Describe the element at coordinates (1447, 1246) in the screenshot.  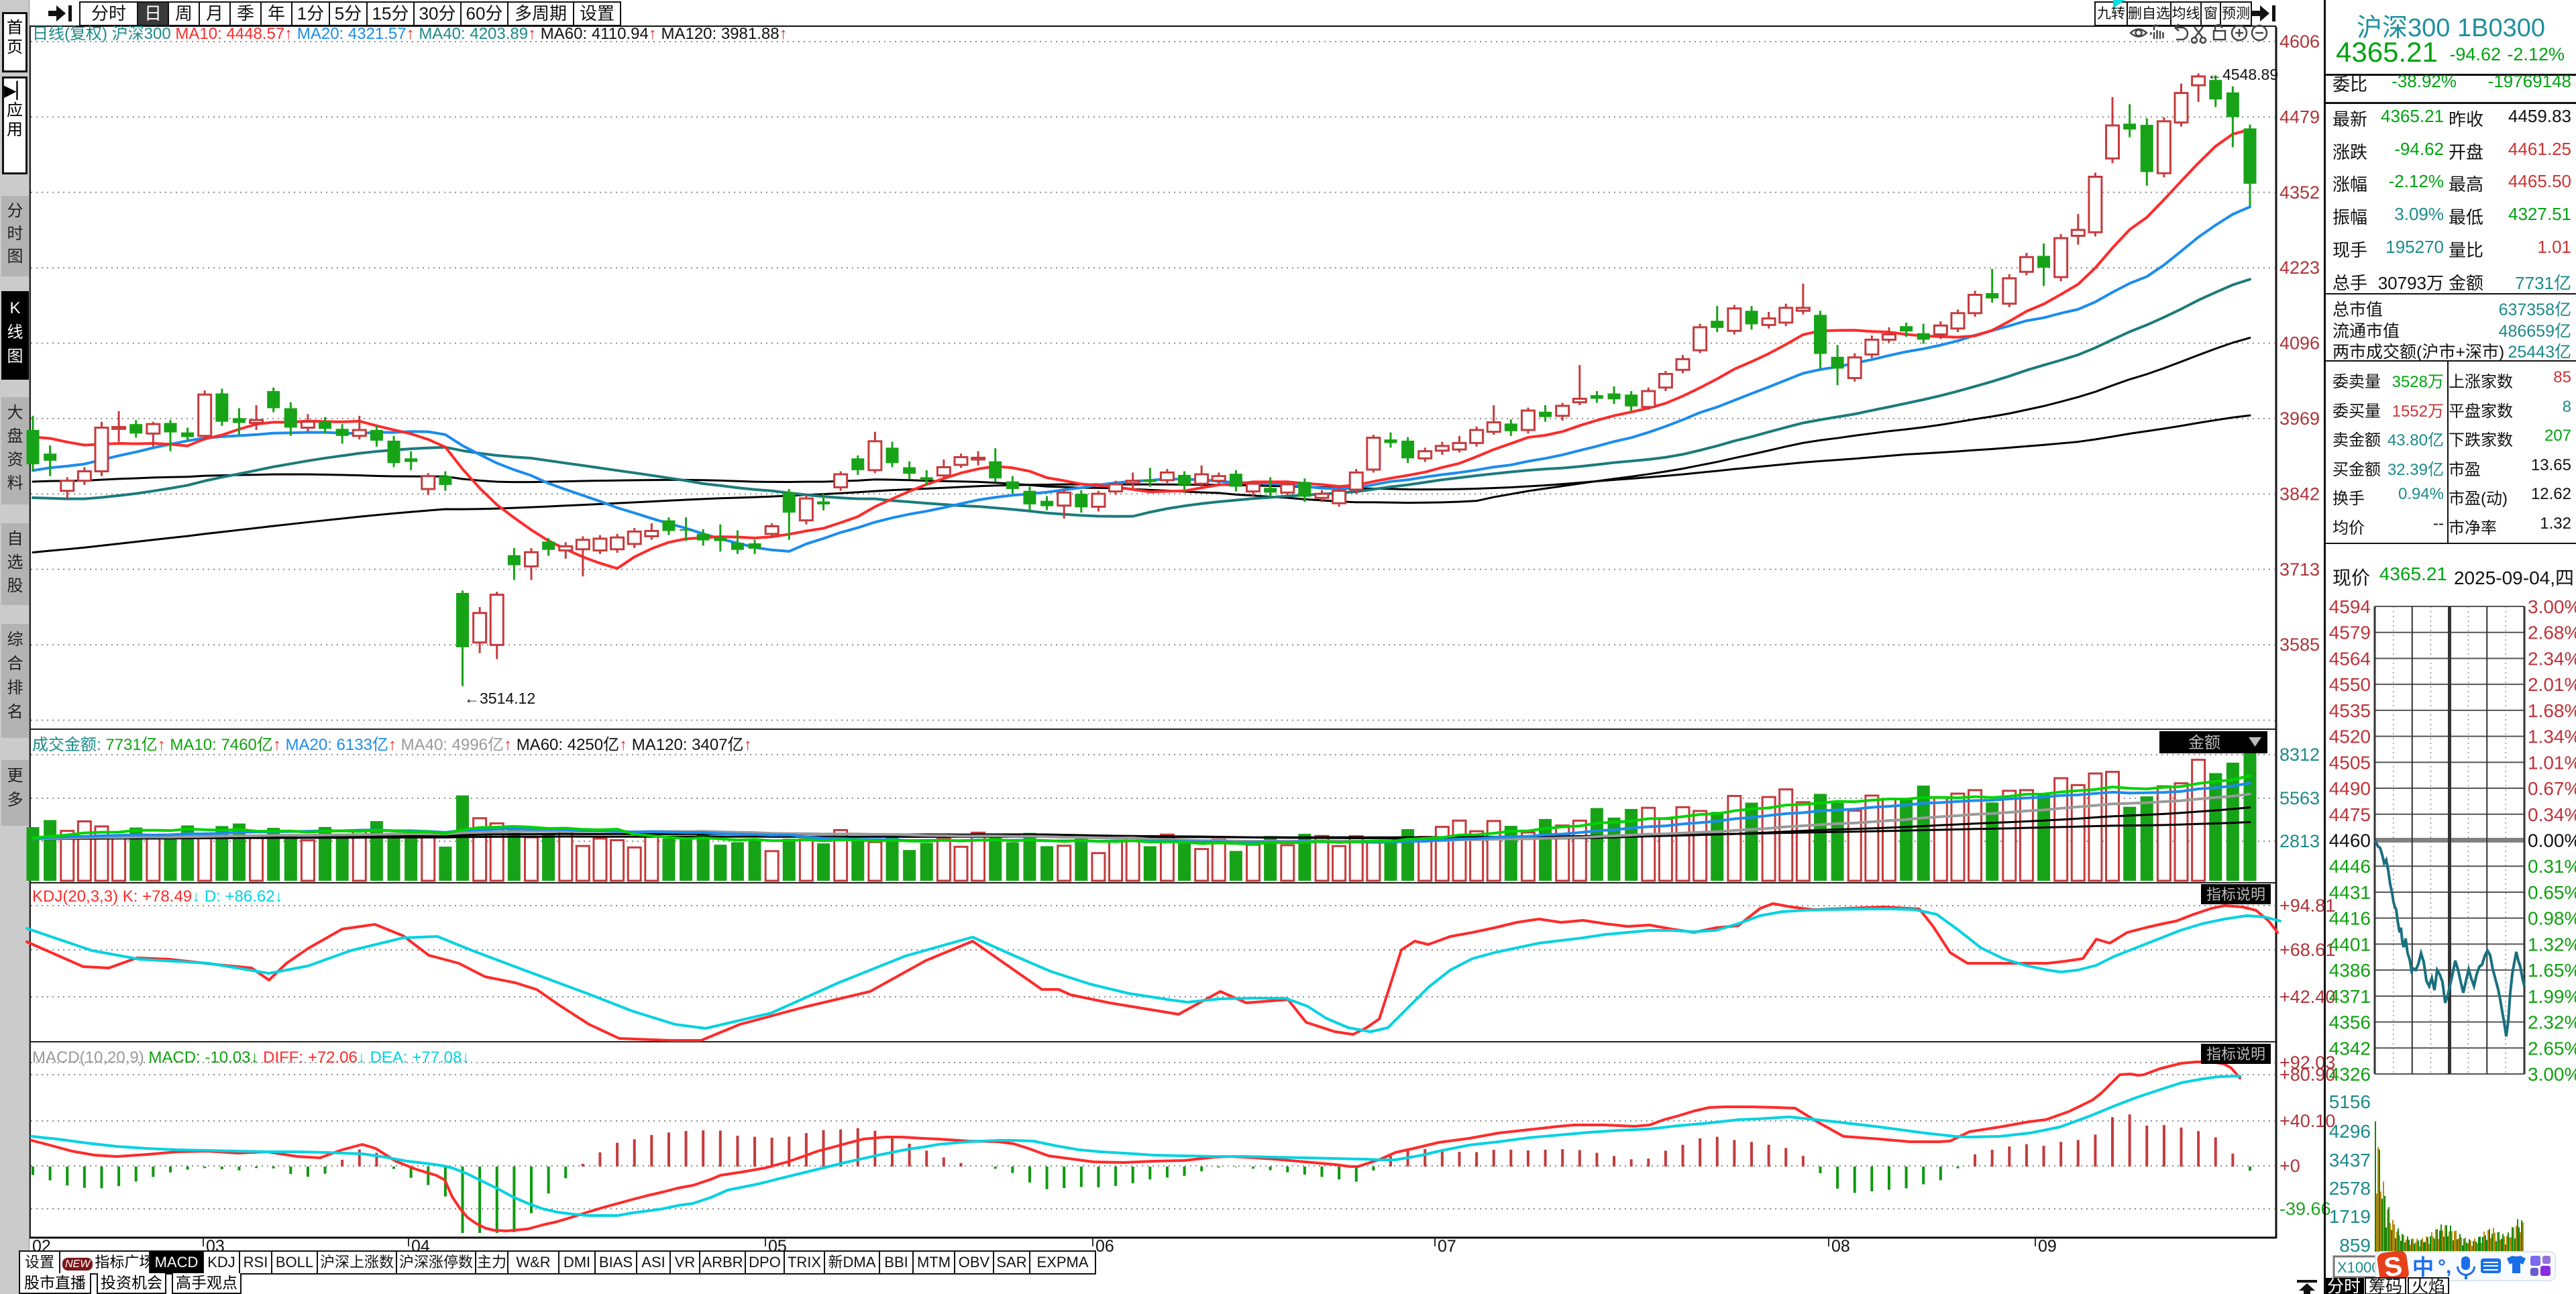
I see `svg-text: 07` at that location.